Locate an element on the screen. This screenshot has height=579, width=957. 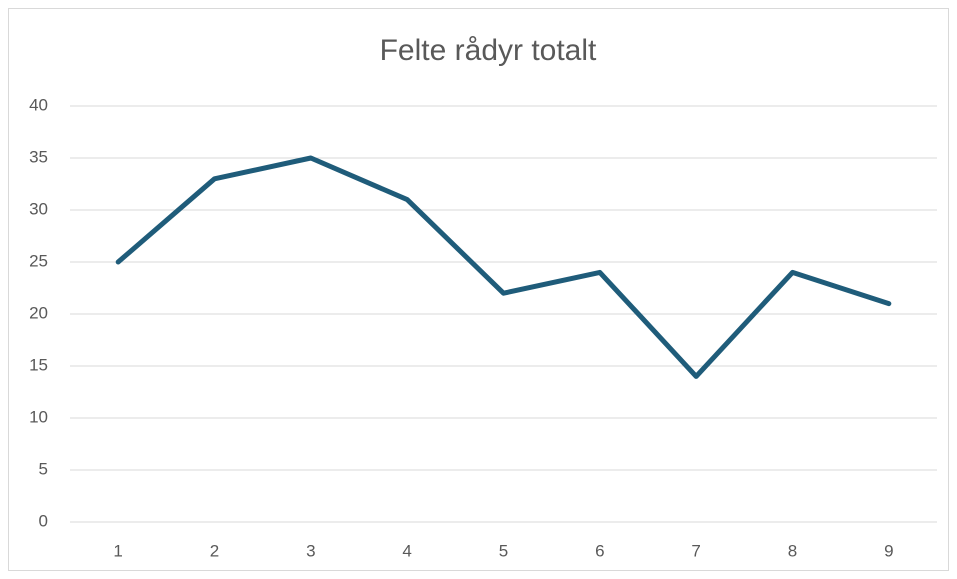
y-tick-label: 35 is located at coordinates (38, 156).